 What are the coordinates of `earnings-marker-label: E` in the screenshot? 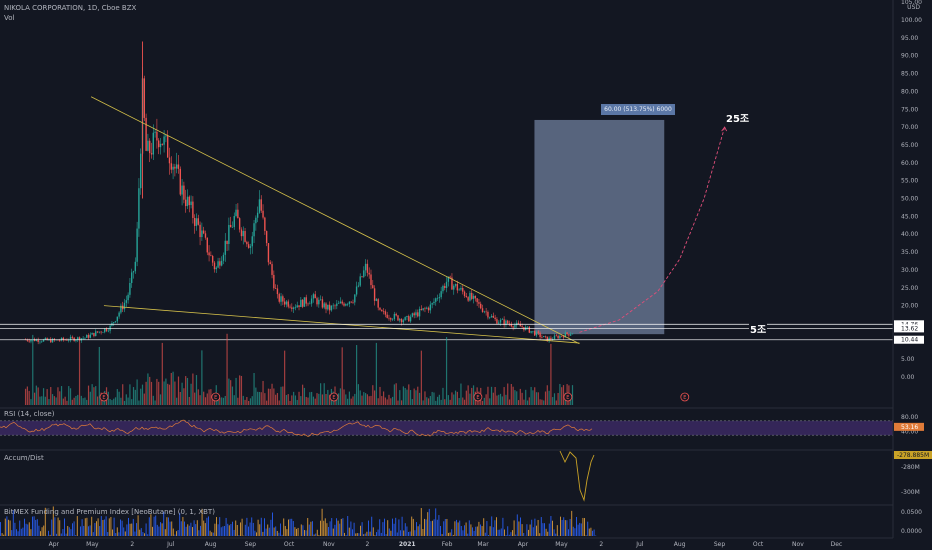 It's located at (215, 398).